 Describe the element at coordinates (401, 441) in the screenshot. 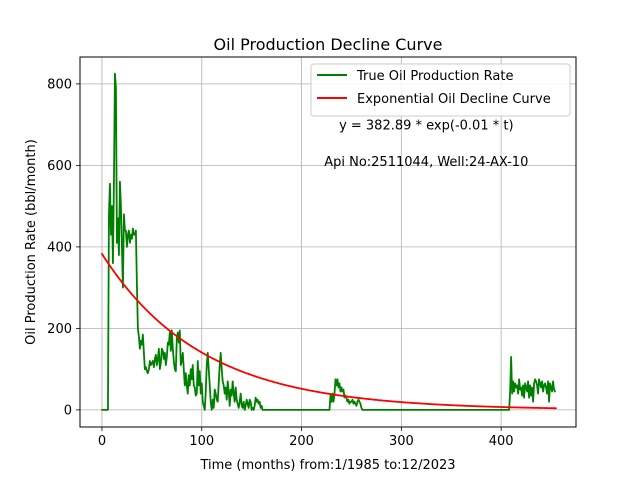

I see `x-tick-label: 300` at that location.